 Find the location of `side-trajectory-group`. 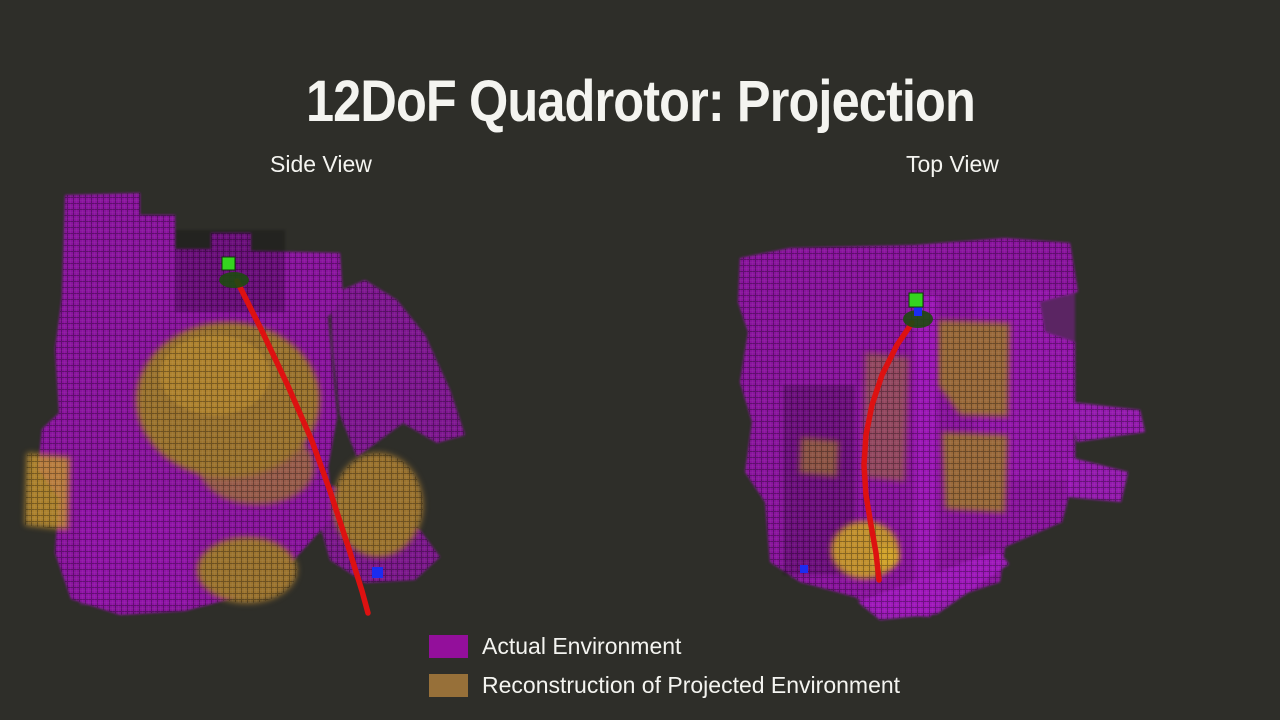

side-trajectory-group is located at coordinates (301, 436).